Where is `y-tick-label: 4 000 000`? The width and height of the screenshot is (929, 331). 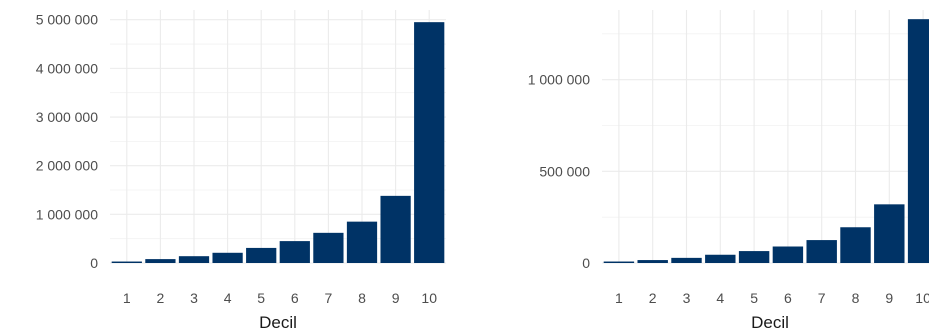 y-tick-label: 4 000 000 is located at coordinates (67, 68).